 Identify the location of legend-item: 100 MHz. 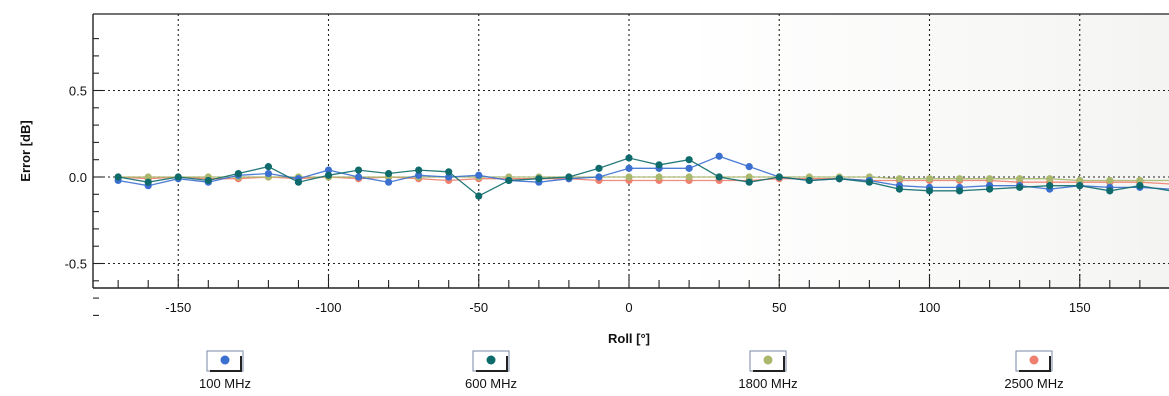
(225, 370).